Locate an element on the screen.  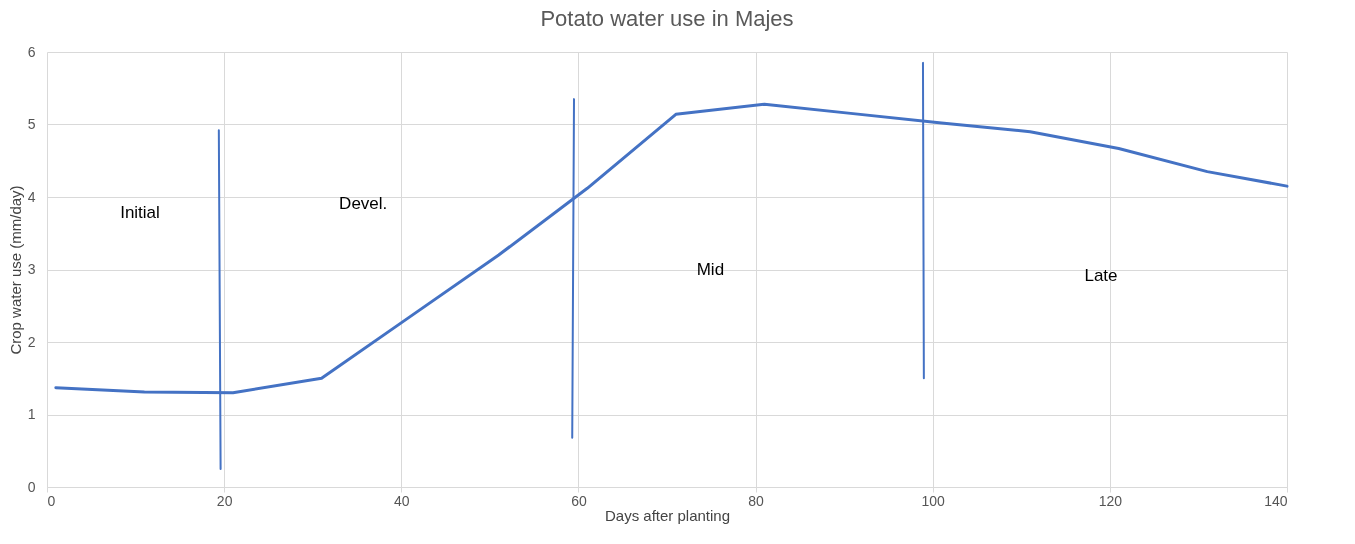
y-tick-label: 5 is located at coordinates (31, 124).